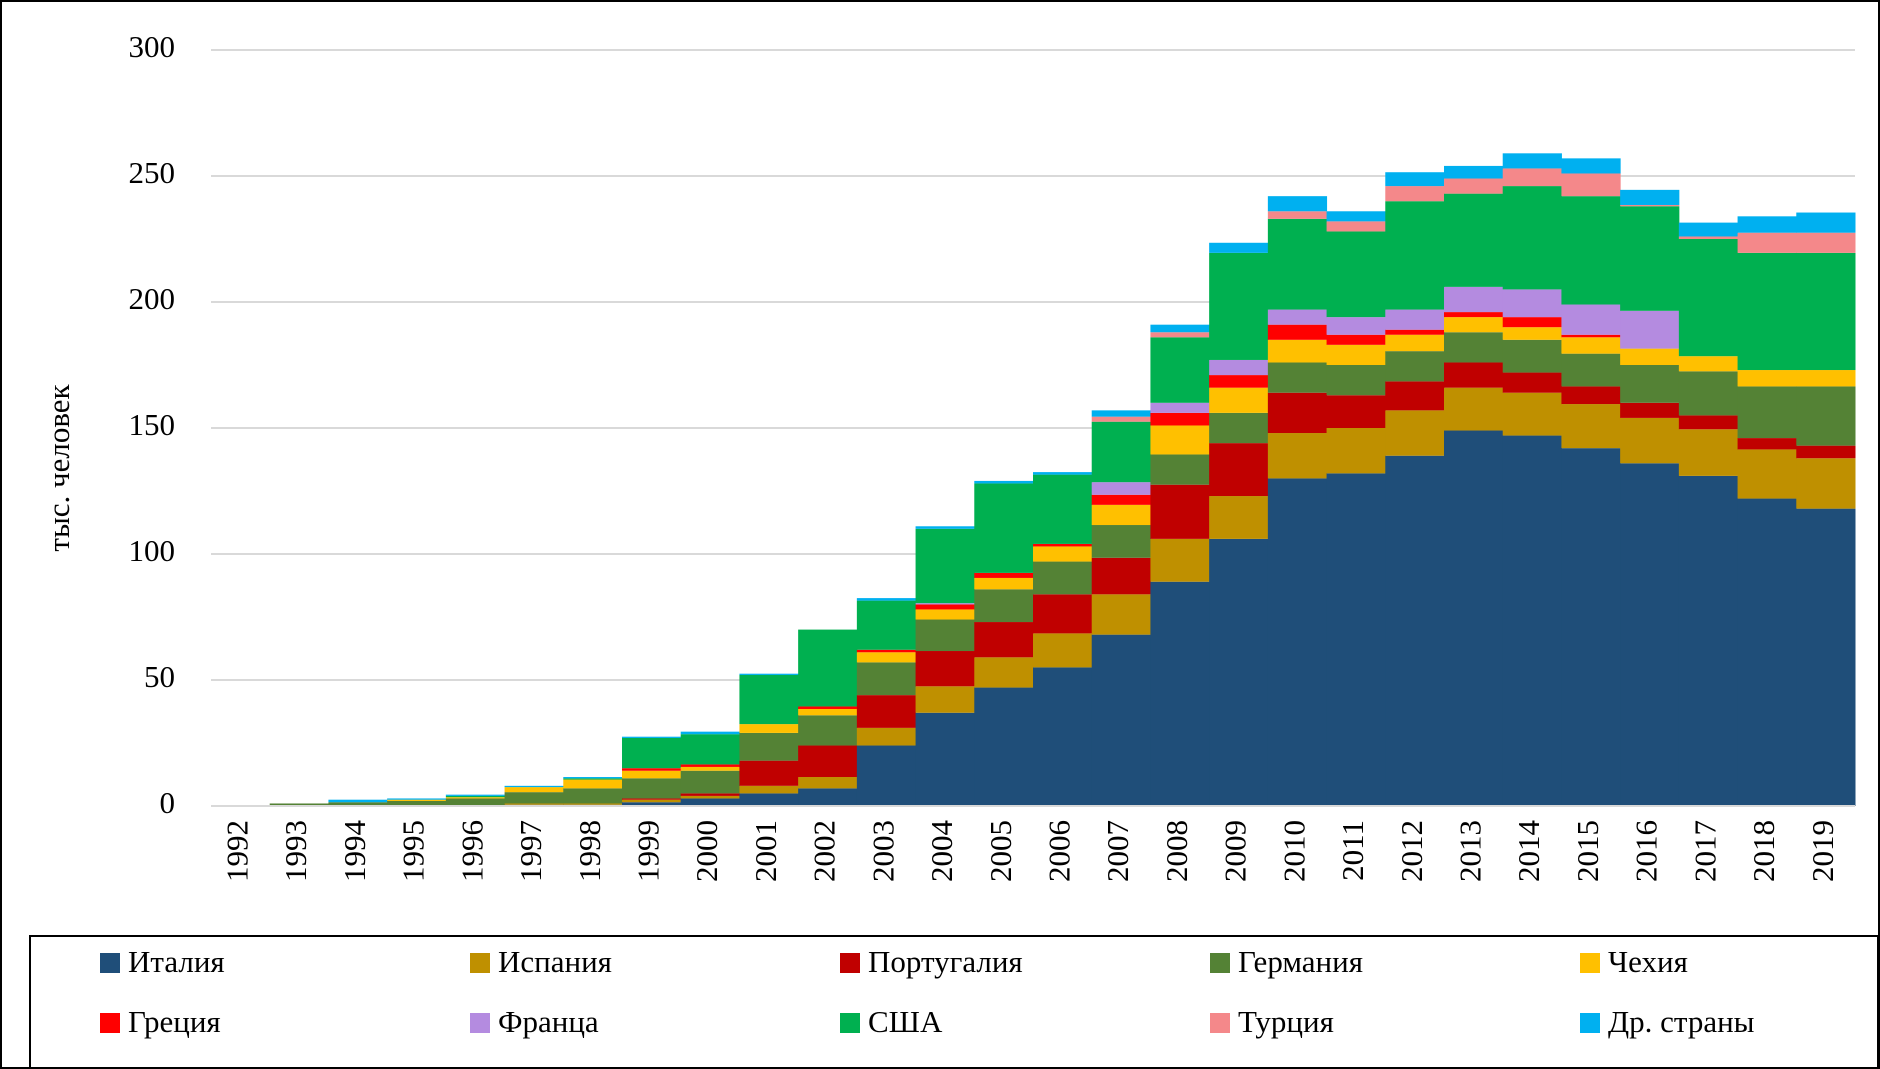  I want to click on x-tick-label: 1996, so click(471, 851).